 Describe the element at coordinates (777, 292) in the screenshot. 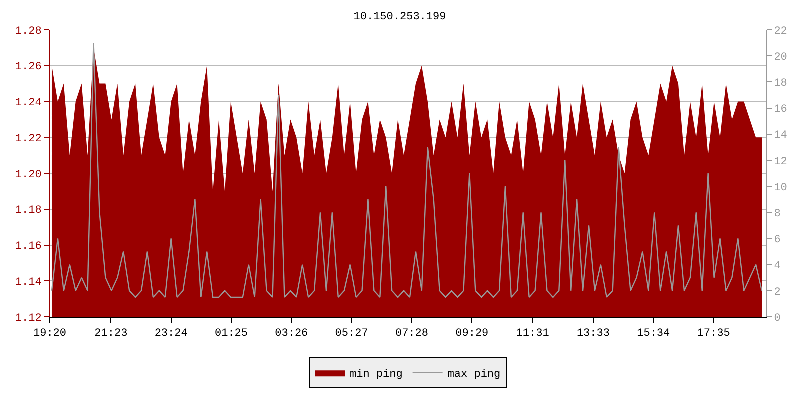

I see `y2-tick-label: 2` at that location.